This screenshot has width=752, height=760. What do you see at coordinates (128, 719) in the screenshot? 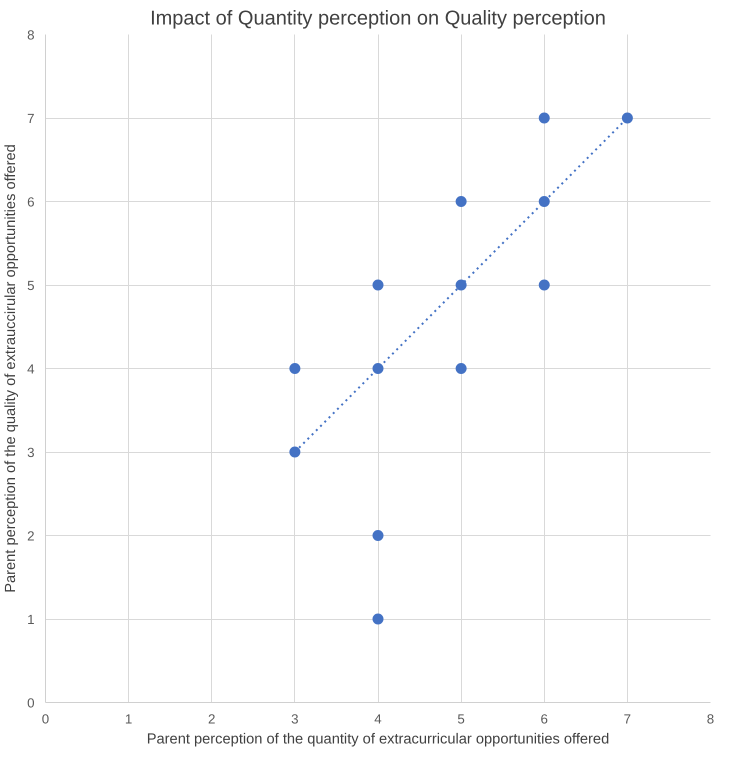
I see `x-tick-label: 1` at bounding box center [128, 719].